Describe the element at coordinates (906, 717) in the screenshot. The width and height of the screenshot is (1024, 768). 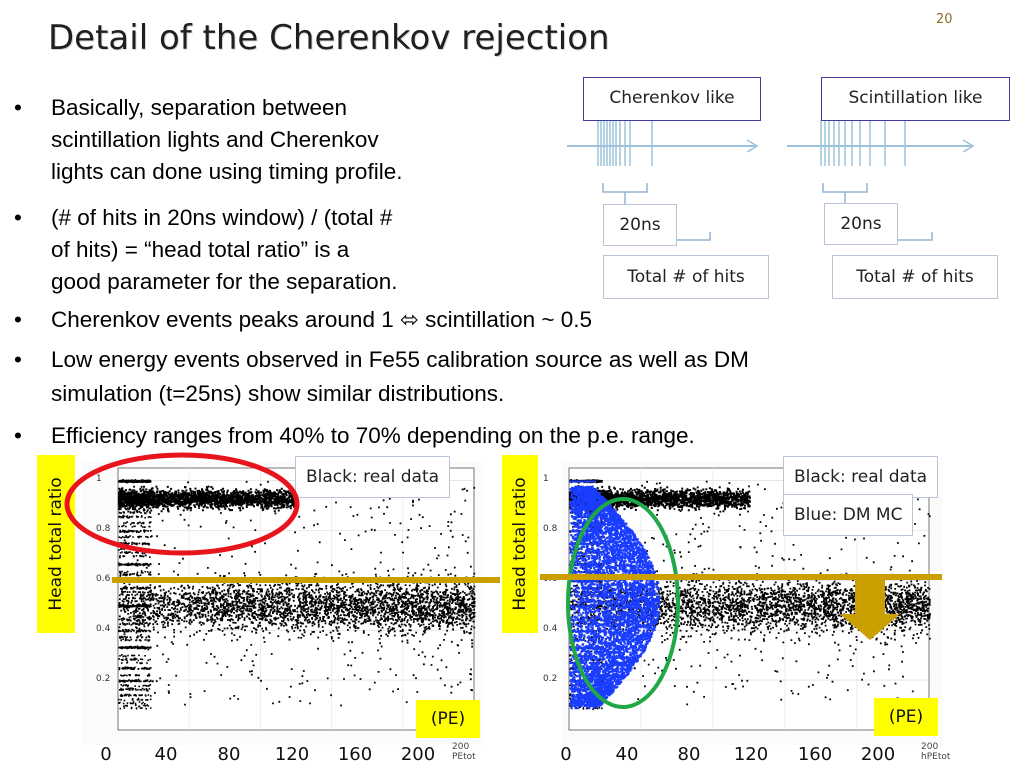
I see `right-x-unit-label: (PE)` at that location.